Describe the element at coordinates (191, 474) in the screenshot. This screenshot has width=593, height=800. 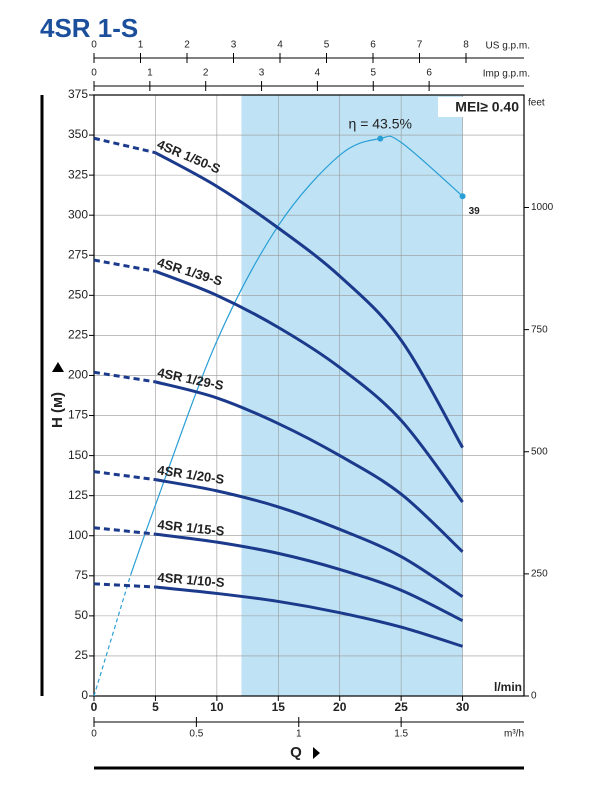
I see `series-label: 4SR 1/20-S` at that location.